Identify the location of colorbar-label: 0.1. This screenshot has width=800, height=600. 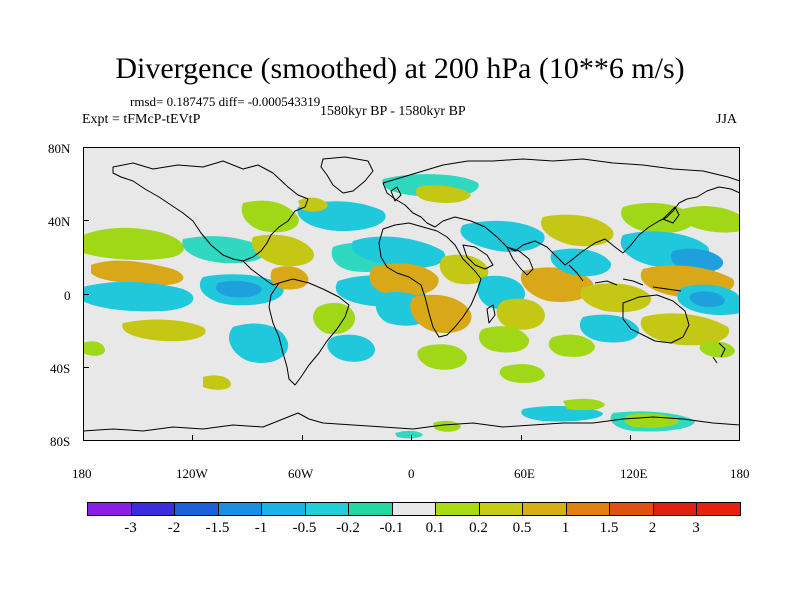
(435, 528).